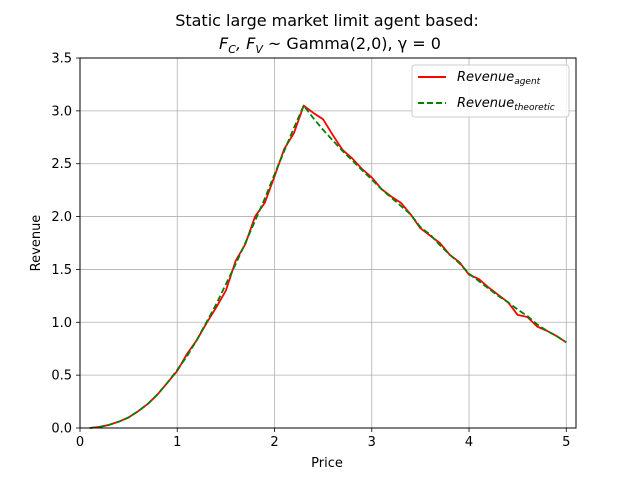 This screenshot has height=484, width=640. I want to click on legend-label-theoretic: Revenuetheoretic, so click(506, 104).